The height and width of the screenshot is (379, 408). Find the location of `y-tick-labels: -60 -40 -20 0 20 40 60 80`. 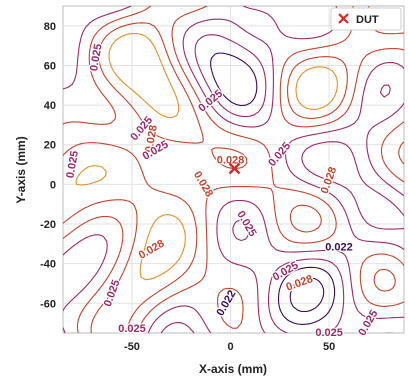

y-tick-labels: -60 -40 -20 0 20 40 60 80 is located at coordinates (48, 165).